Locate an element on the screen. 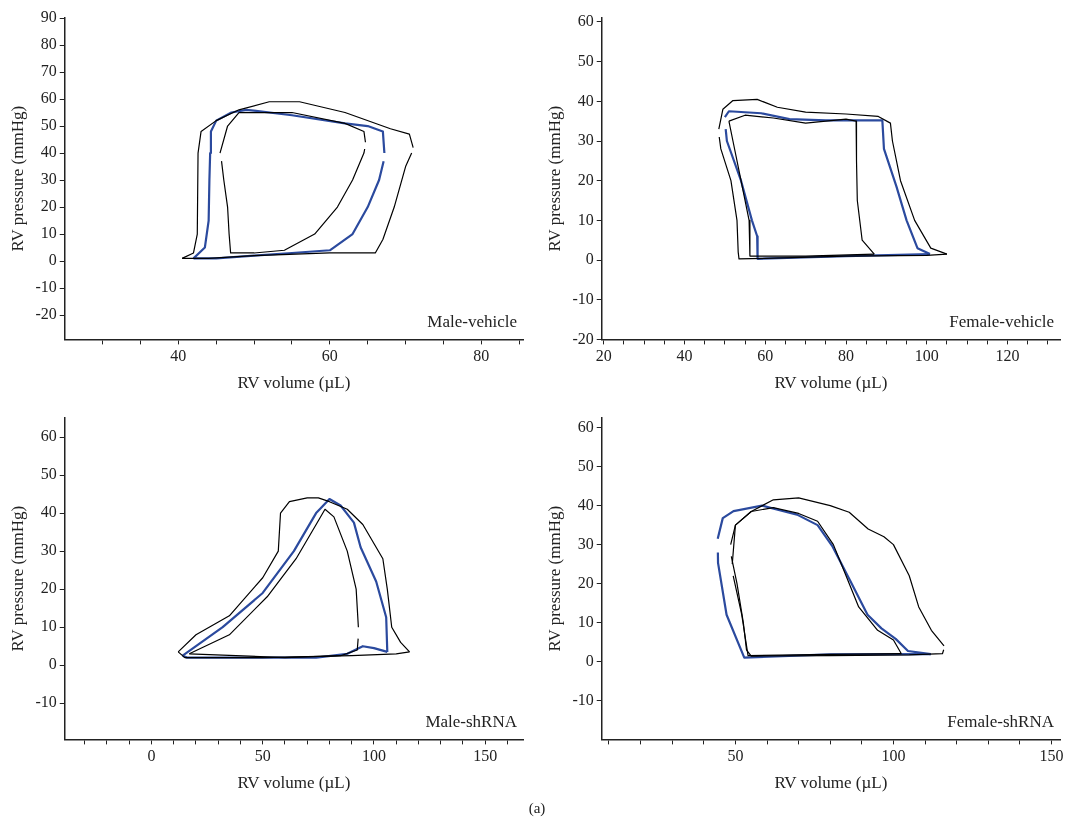 The width and height of the screenshot is (1074, 821). y-tick-label: 90 is located at coordinates (48, 17).